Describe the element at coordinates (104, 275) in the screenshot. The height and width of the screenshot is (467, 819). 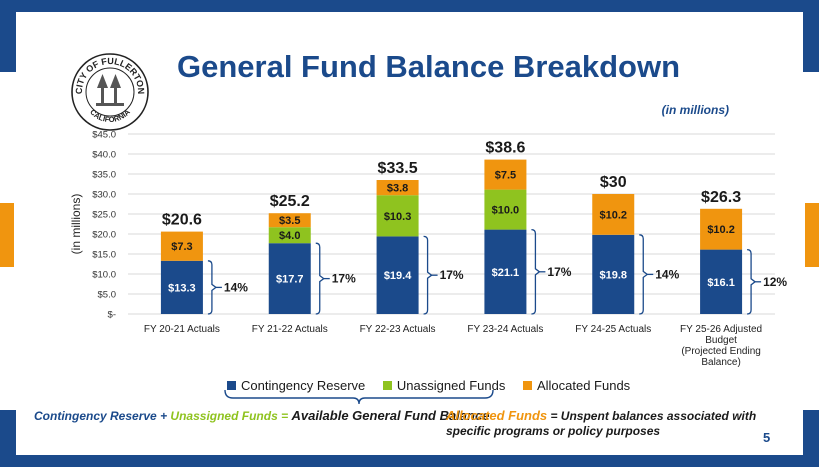
I see `y-tick-label: $10.0` at that location.